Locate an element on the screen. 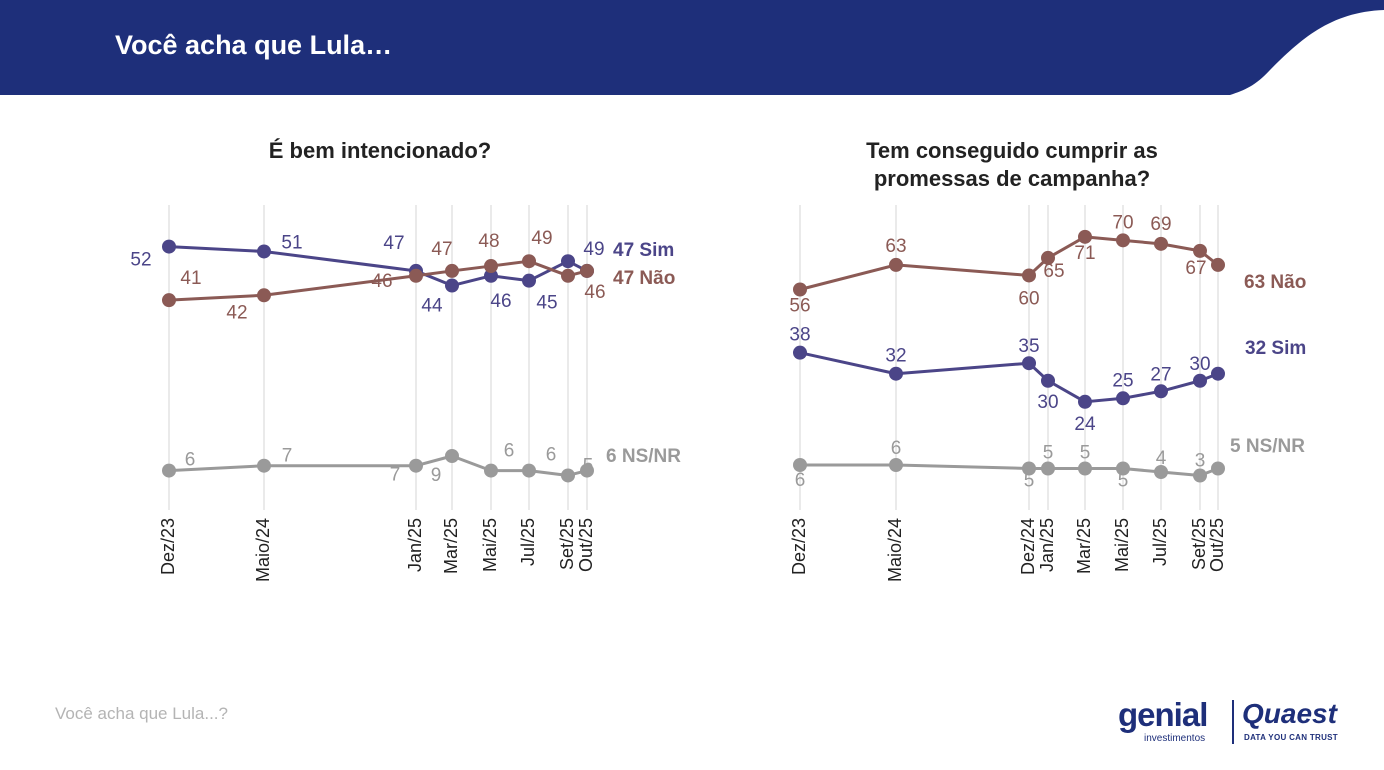  x-tick-label: Jan/25 is located at coordinates (1047, 545).